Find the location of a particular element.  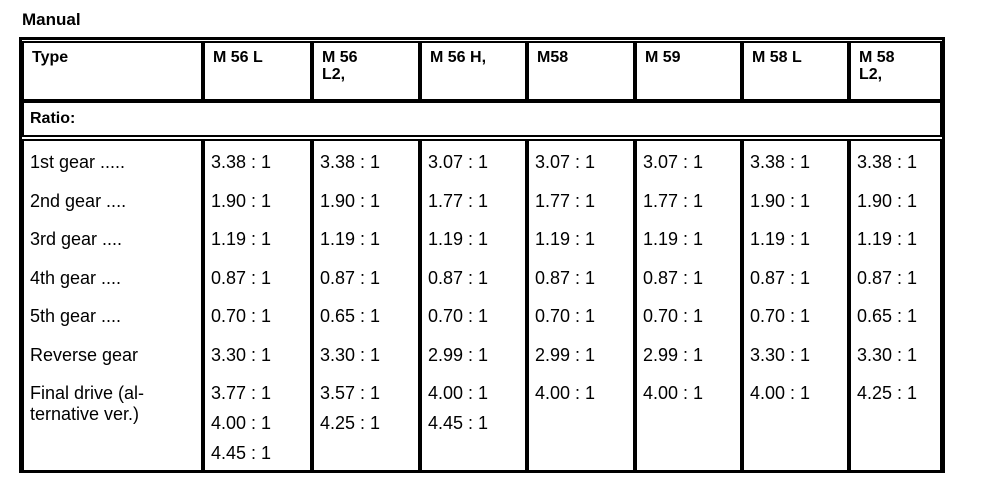

header-type-1: M 56 L is located at coordinates (257, 71).